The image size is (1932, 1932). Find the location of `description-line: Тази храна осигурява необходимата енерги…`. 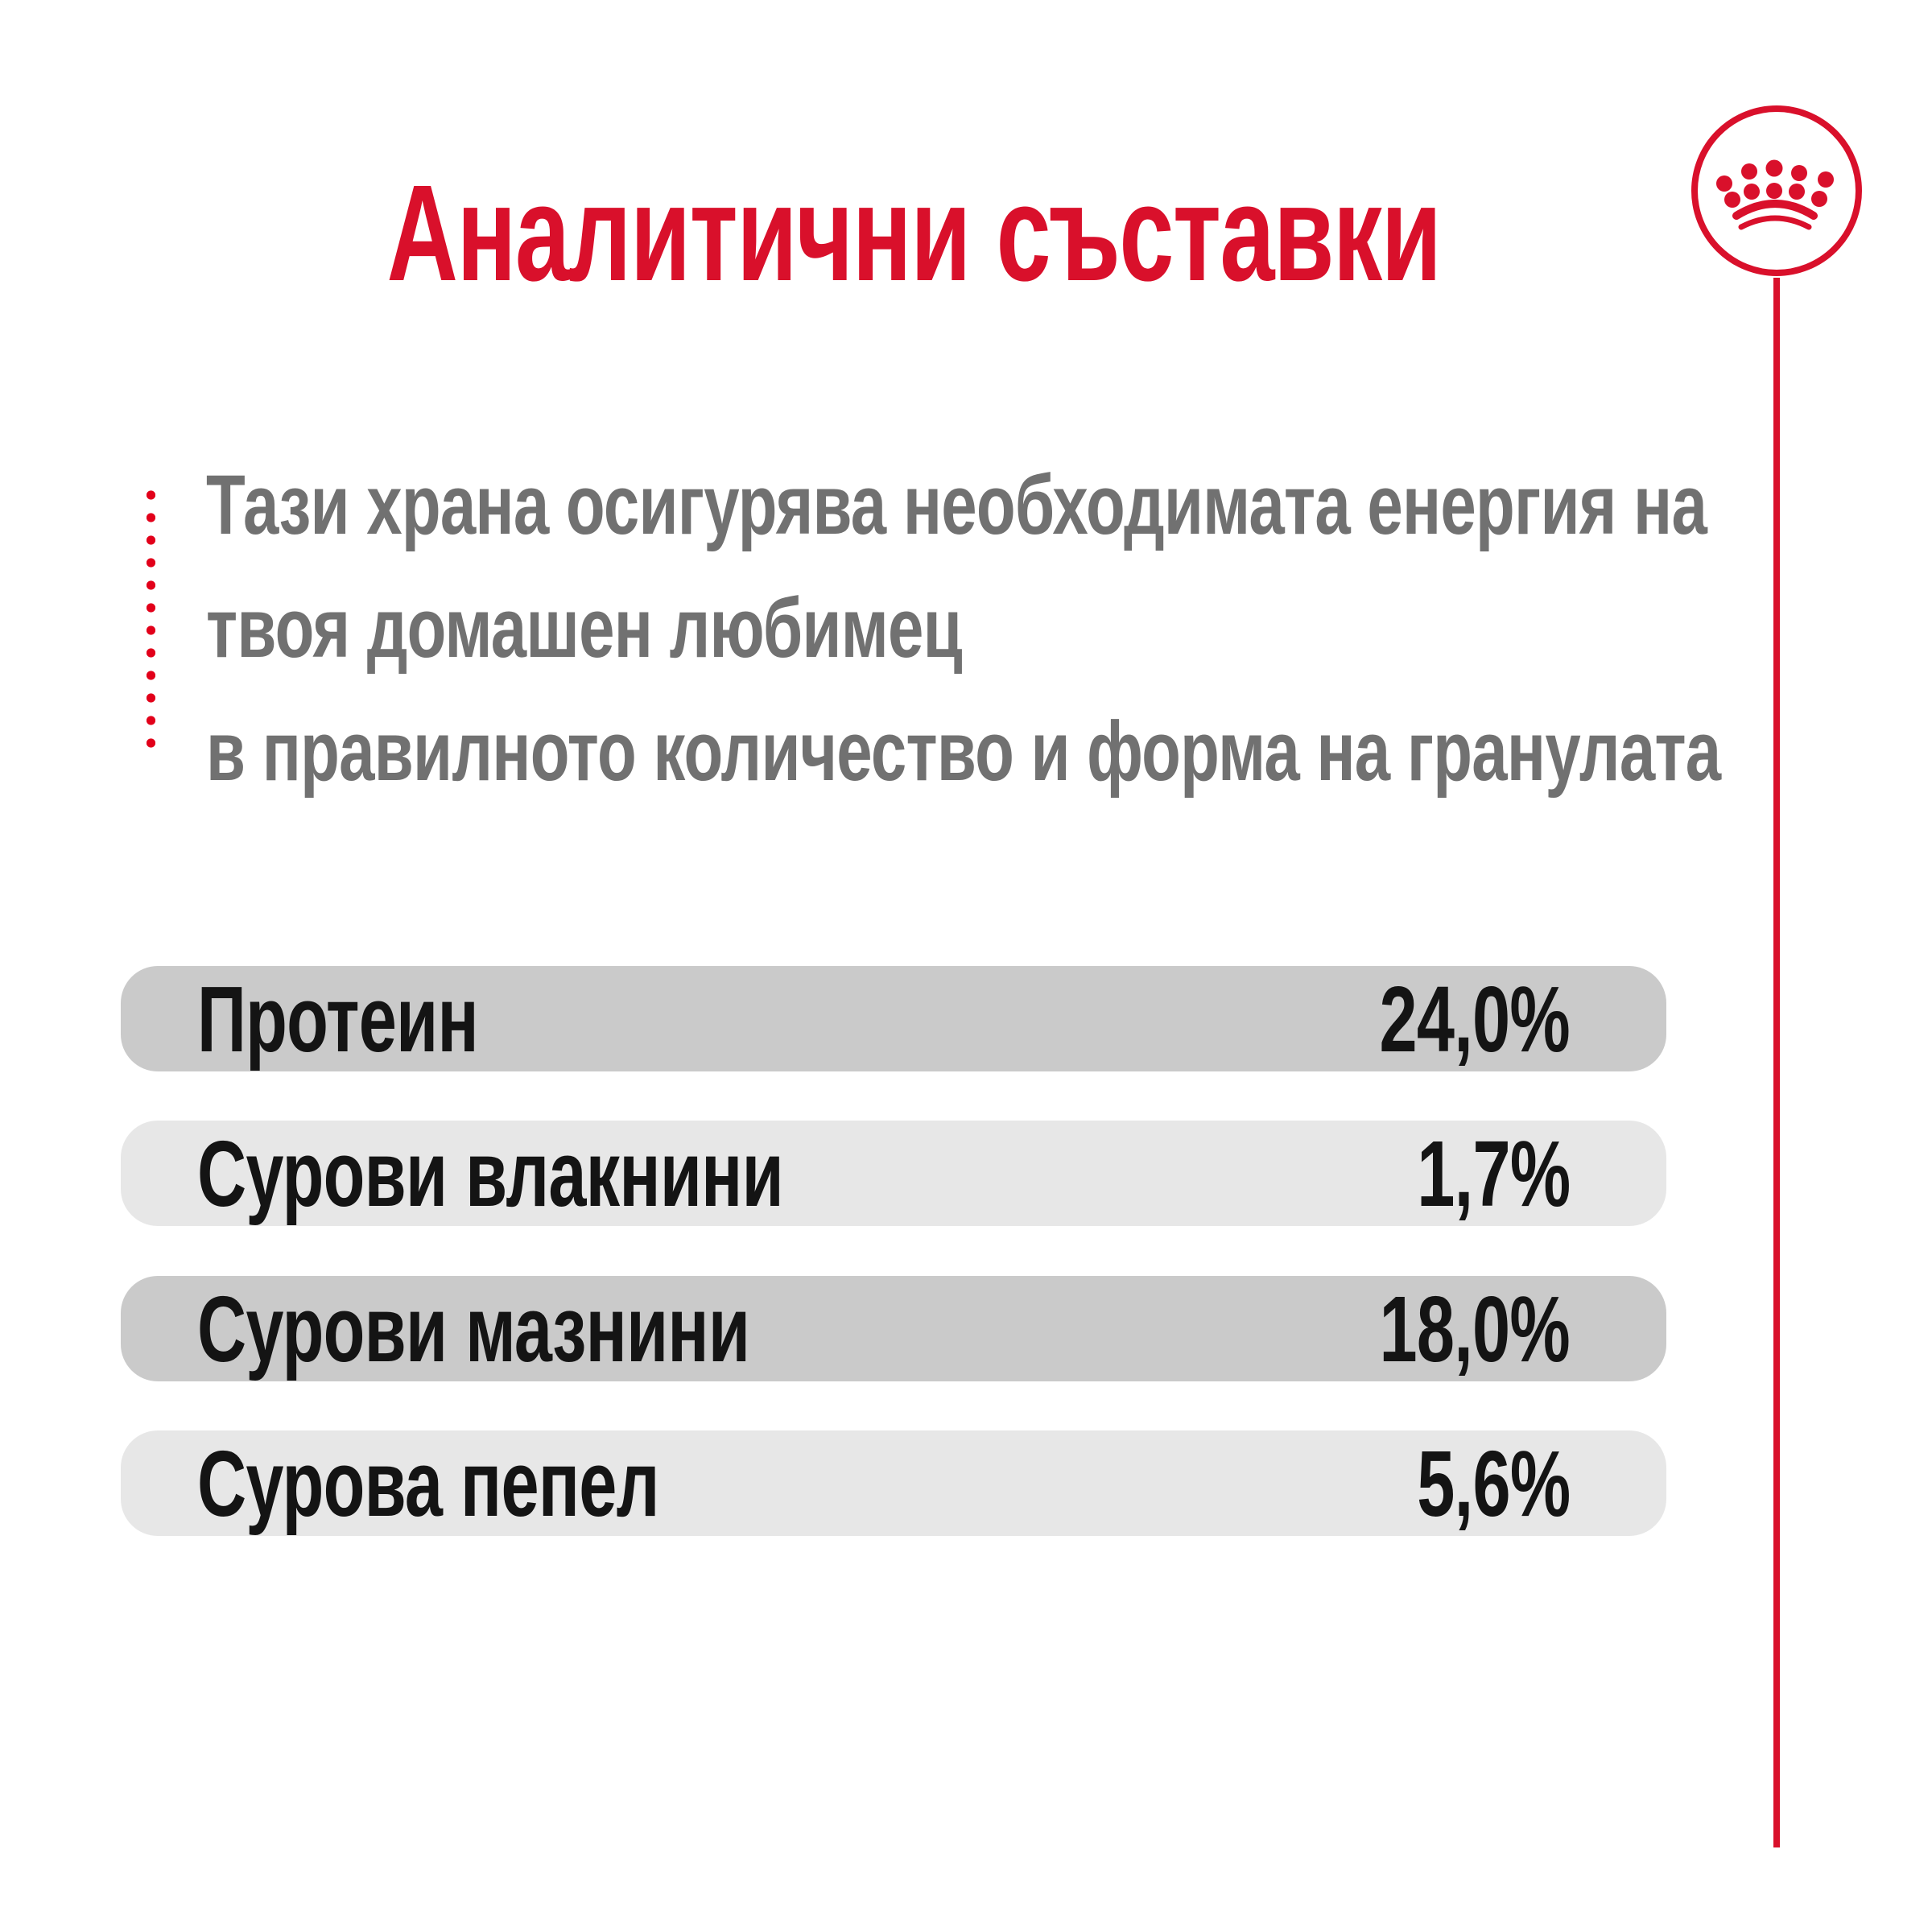

description-line: Тази храна осигурява необходимата енерги… is located at coordinates (956, 505).